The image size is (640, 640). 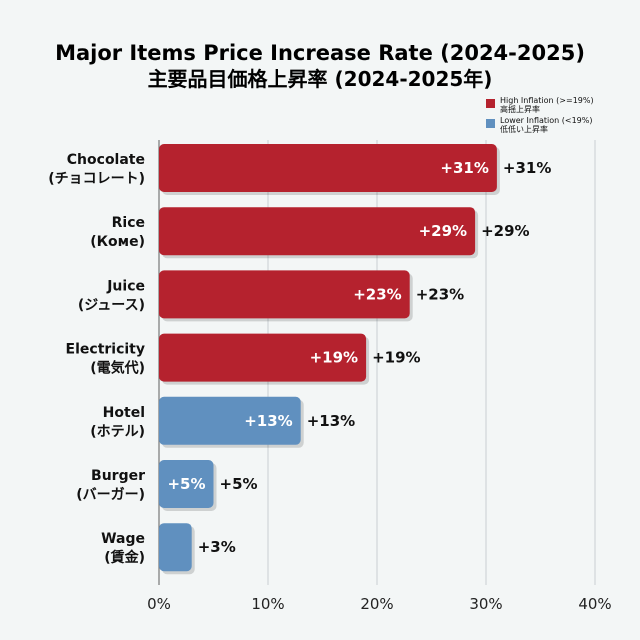 I want to click on bar-juice, so click(x=284, y=294).